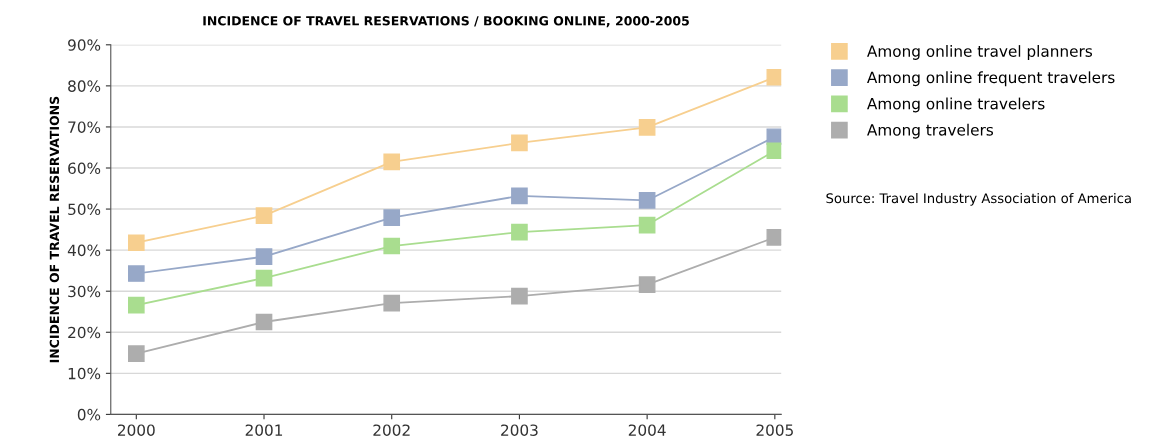  I want to click on x-tick-label: 2002, so click(391, 430).